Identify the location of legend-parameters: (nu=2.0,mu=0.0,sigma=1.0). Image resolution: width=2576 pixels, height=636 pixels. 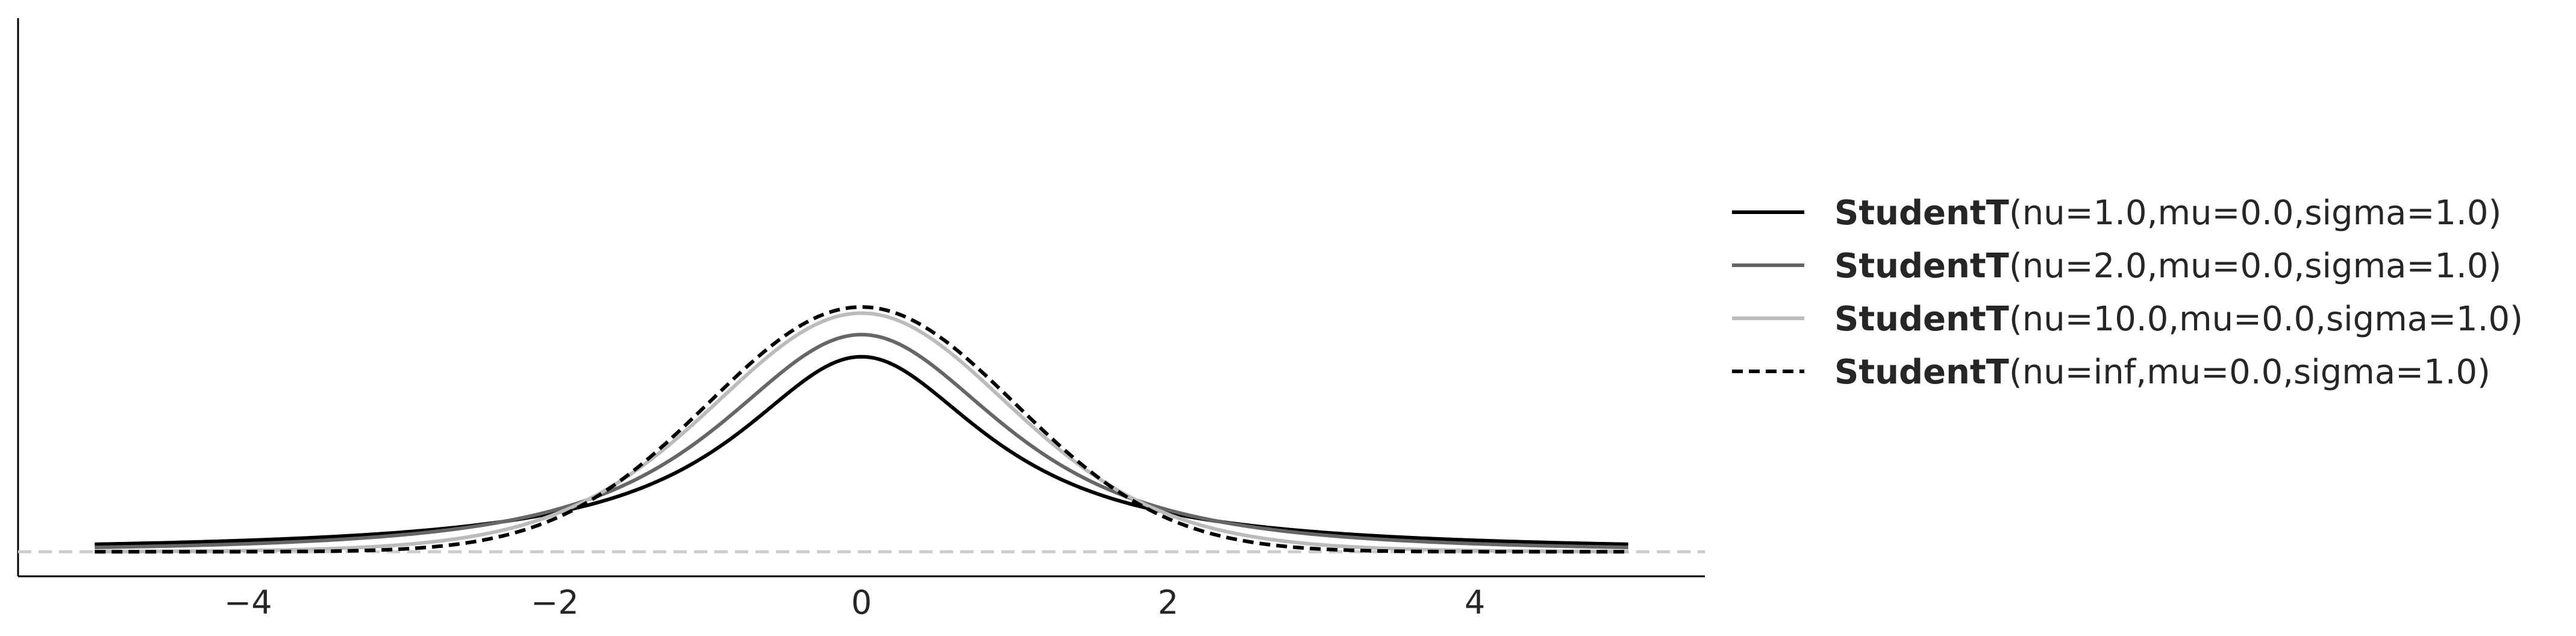
(2255, 266).